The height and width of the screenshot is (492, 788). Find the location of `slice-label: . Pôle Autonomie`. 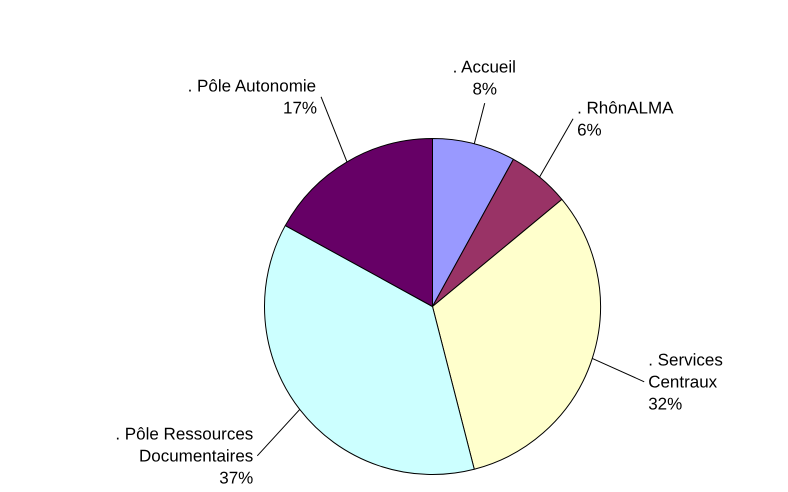

slice-label: . Pôle Autonomie is located at coordinates (252, 86).